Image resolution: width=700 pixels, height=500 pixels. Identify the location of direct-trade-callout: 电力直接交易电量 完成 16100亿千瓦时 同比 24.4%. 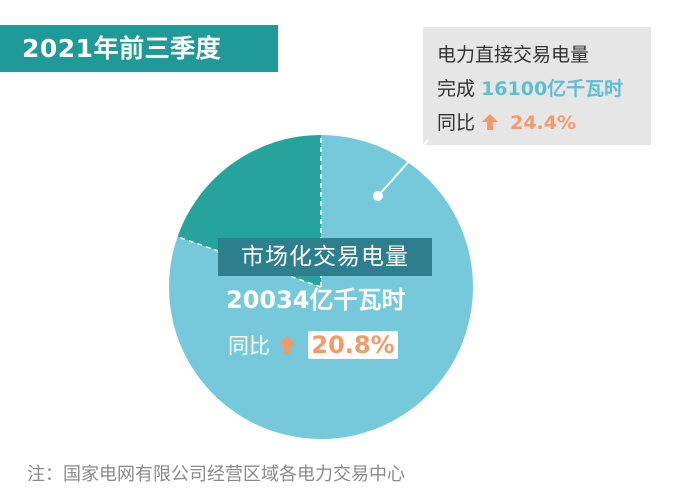
(537, 86).